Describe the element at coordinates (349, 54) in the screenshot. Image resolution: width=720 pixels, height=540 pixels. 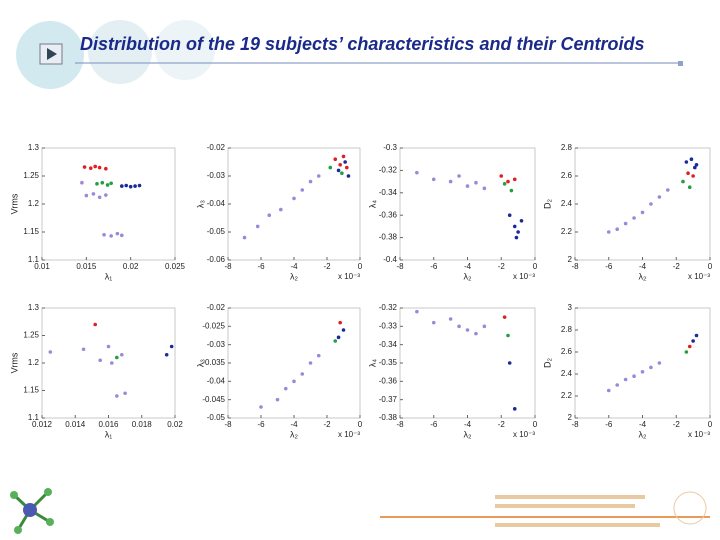
I see `header-decoration` at that location.